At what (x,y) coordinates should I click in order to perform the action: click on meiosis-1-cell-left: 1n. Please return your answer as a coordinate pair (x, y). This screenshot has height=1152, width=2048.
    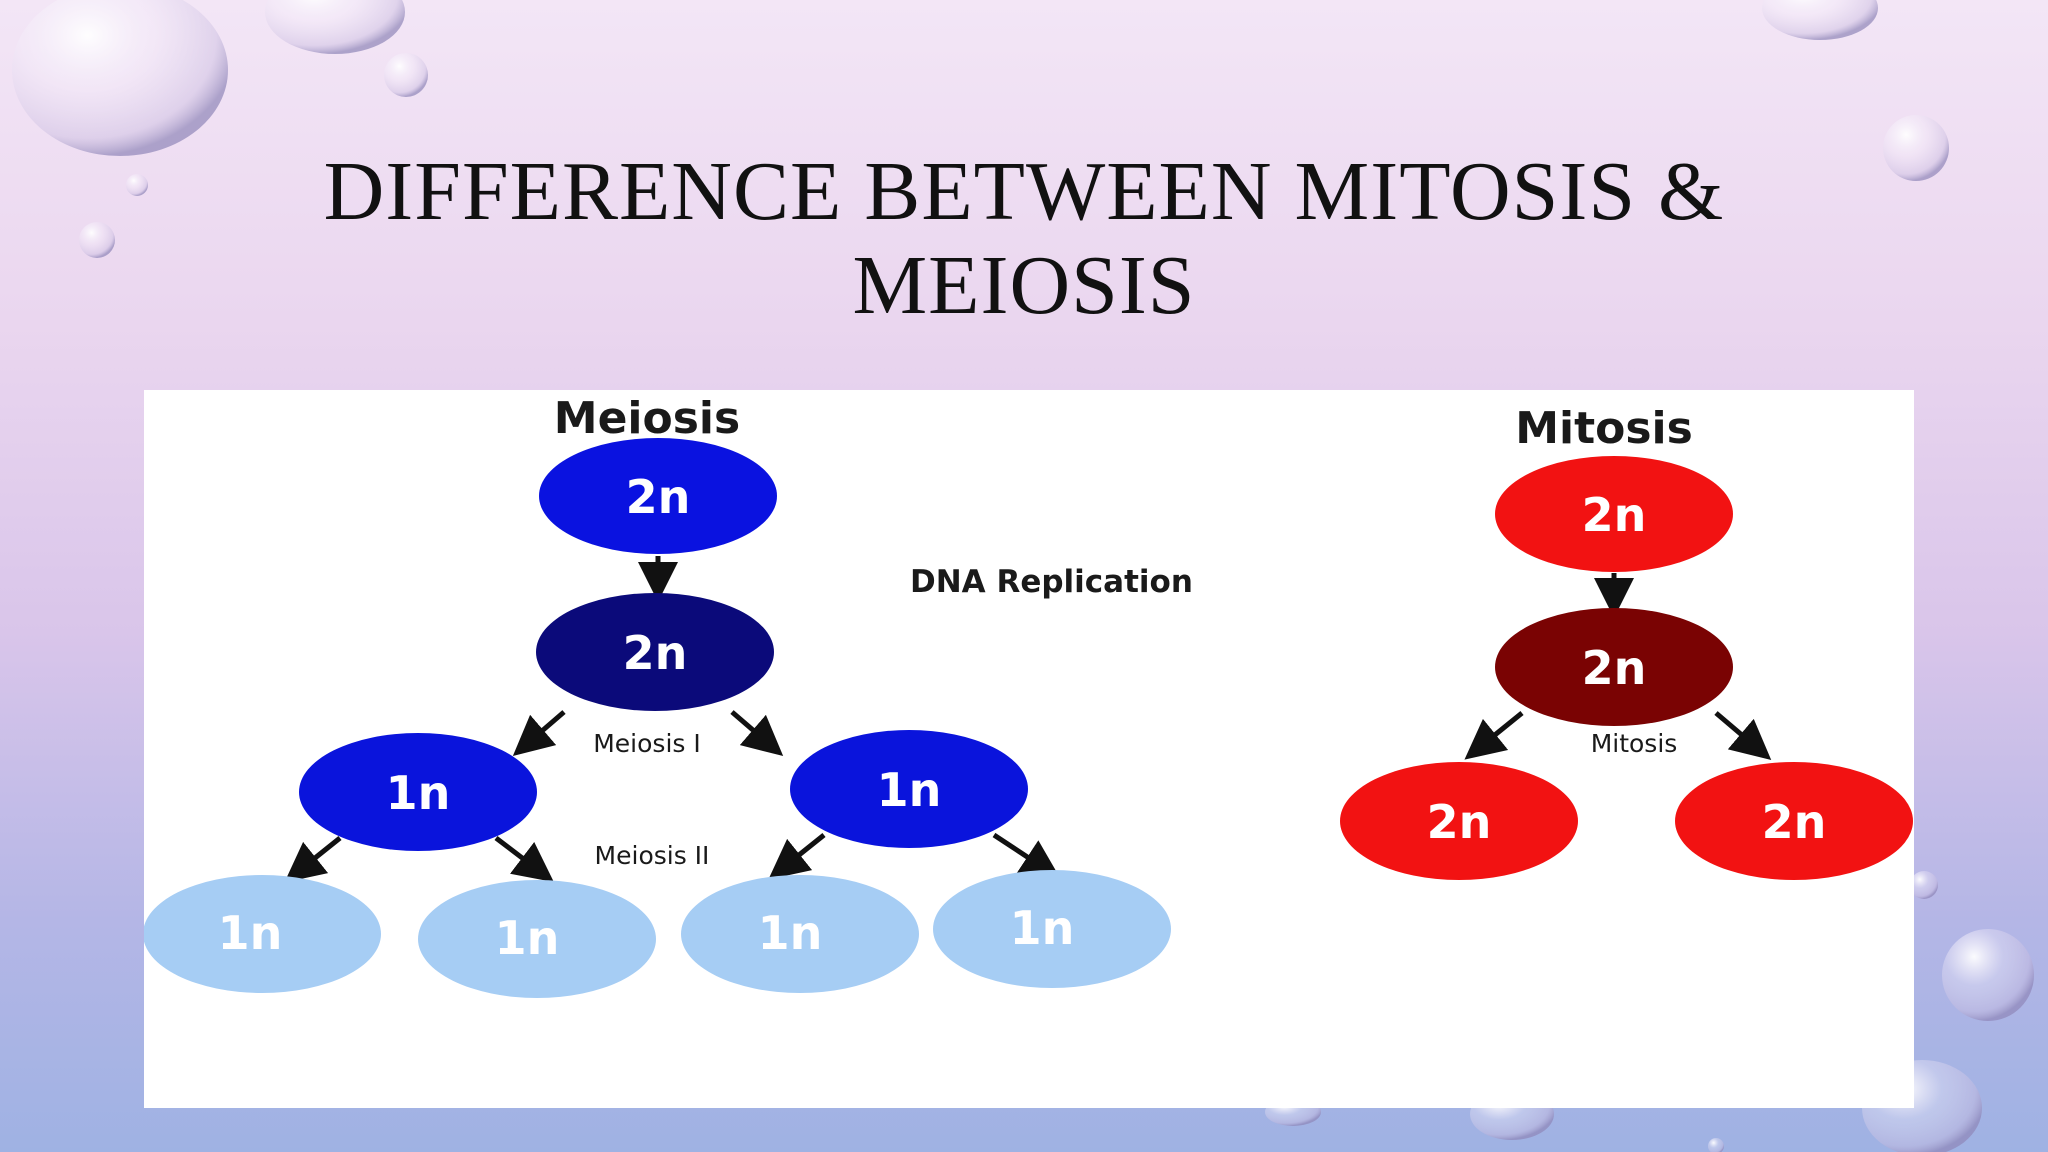
    Looking at the image, I should click on (418, 792).